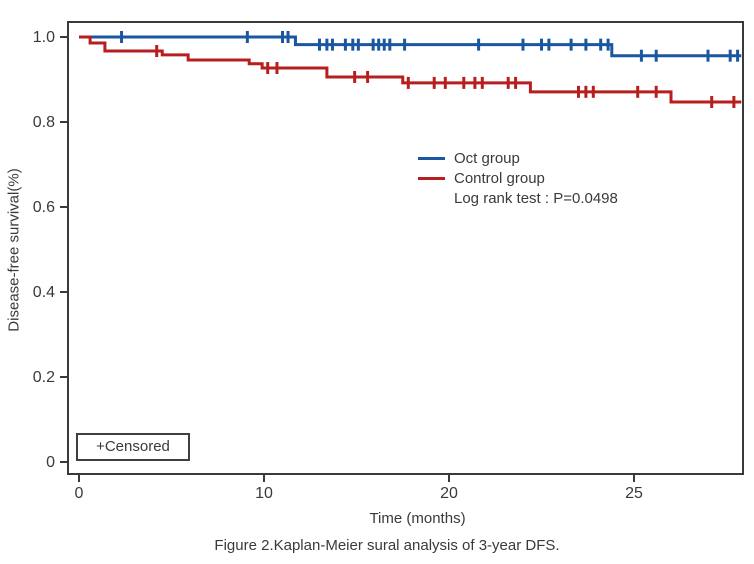 The width and height of the screenshot is (754, 564). What do you see at coordinates (417, 518) in the screenshot?
I see `x-axis-label: Time (months)` at bounding box center [417, 518].